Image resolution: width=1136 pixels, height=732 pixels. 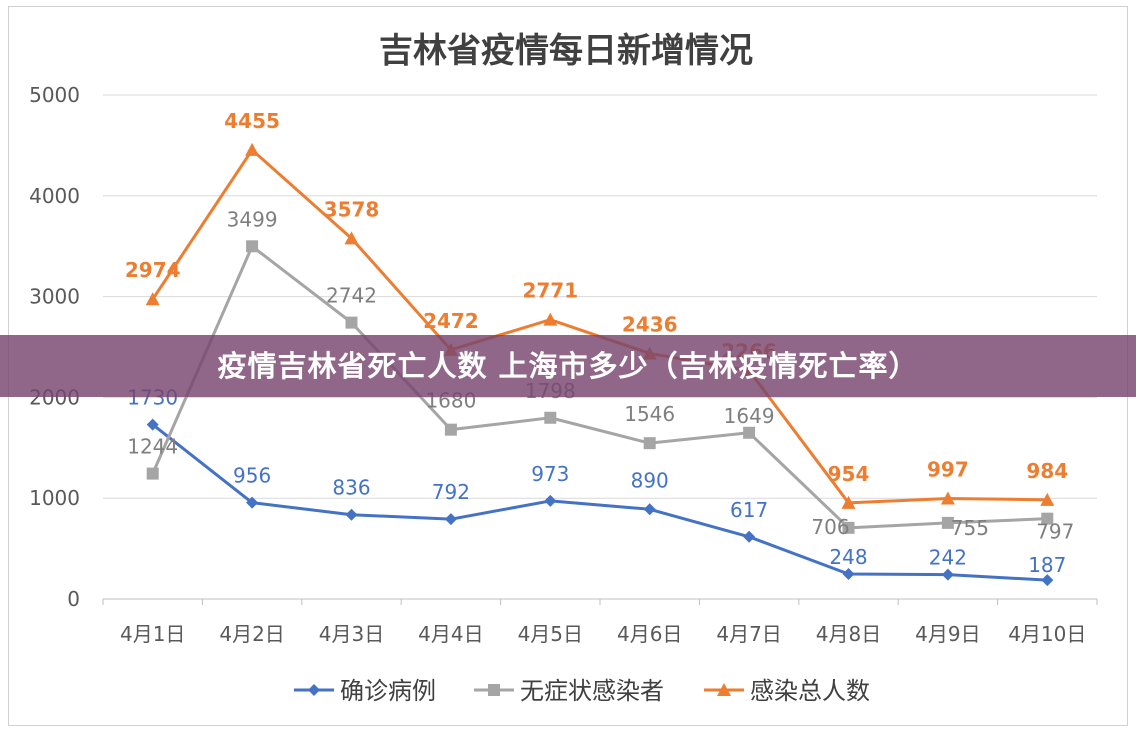 I want to click on data-label: 1649, so click(x=749, y=416).